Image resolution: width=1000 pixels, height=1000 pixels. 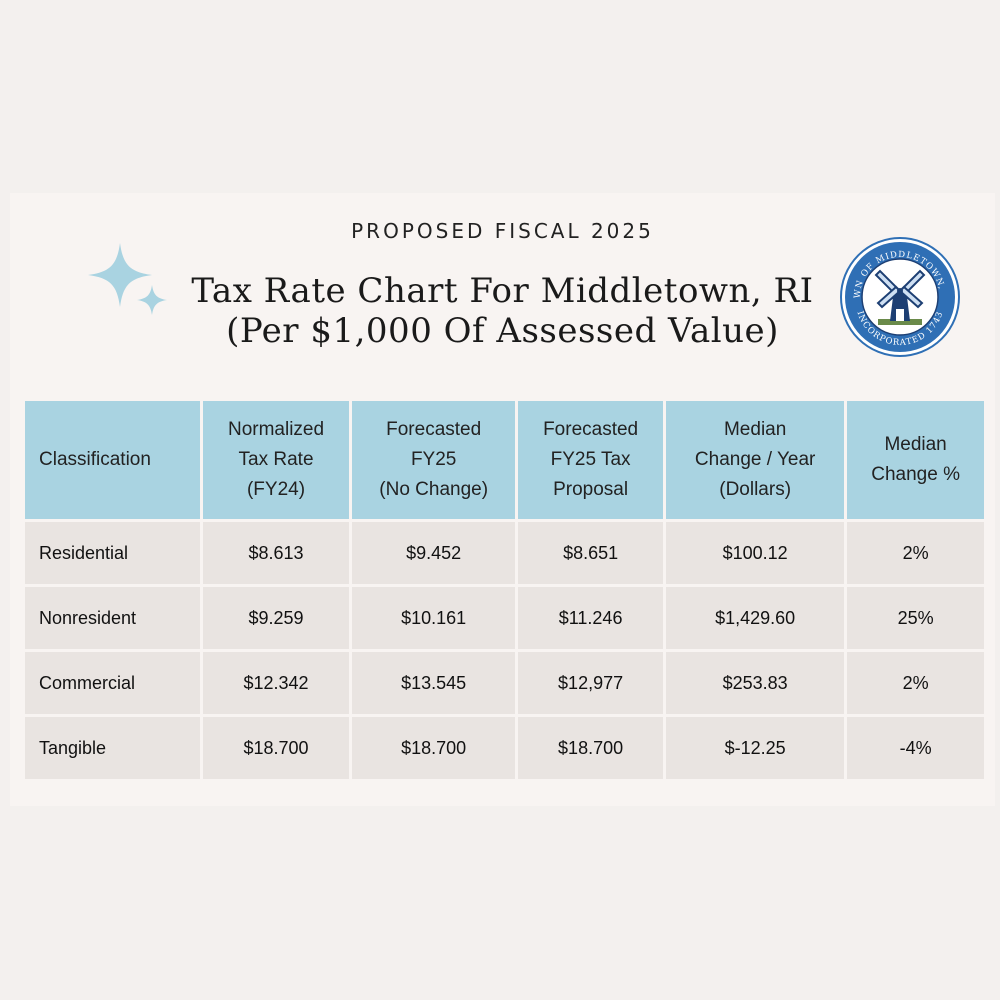 What do you see at coordinates (276, 489) in the screenshot?
I see `header-line: (FY24)` at bounding box center [276, 489].